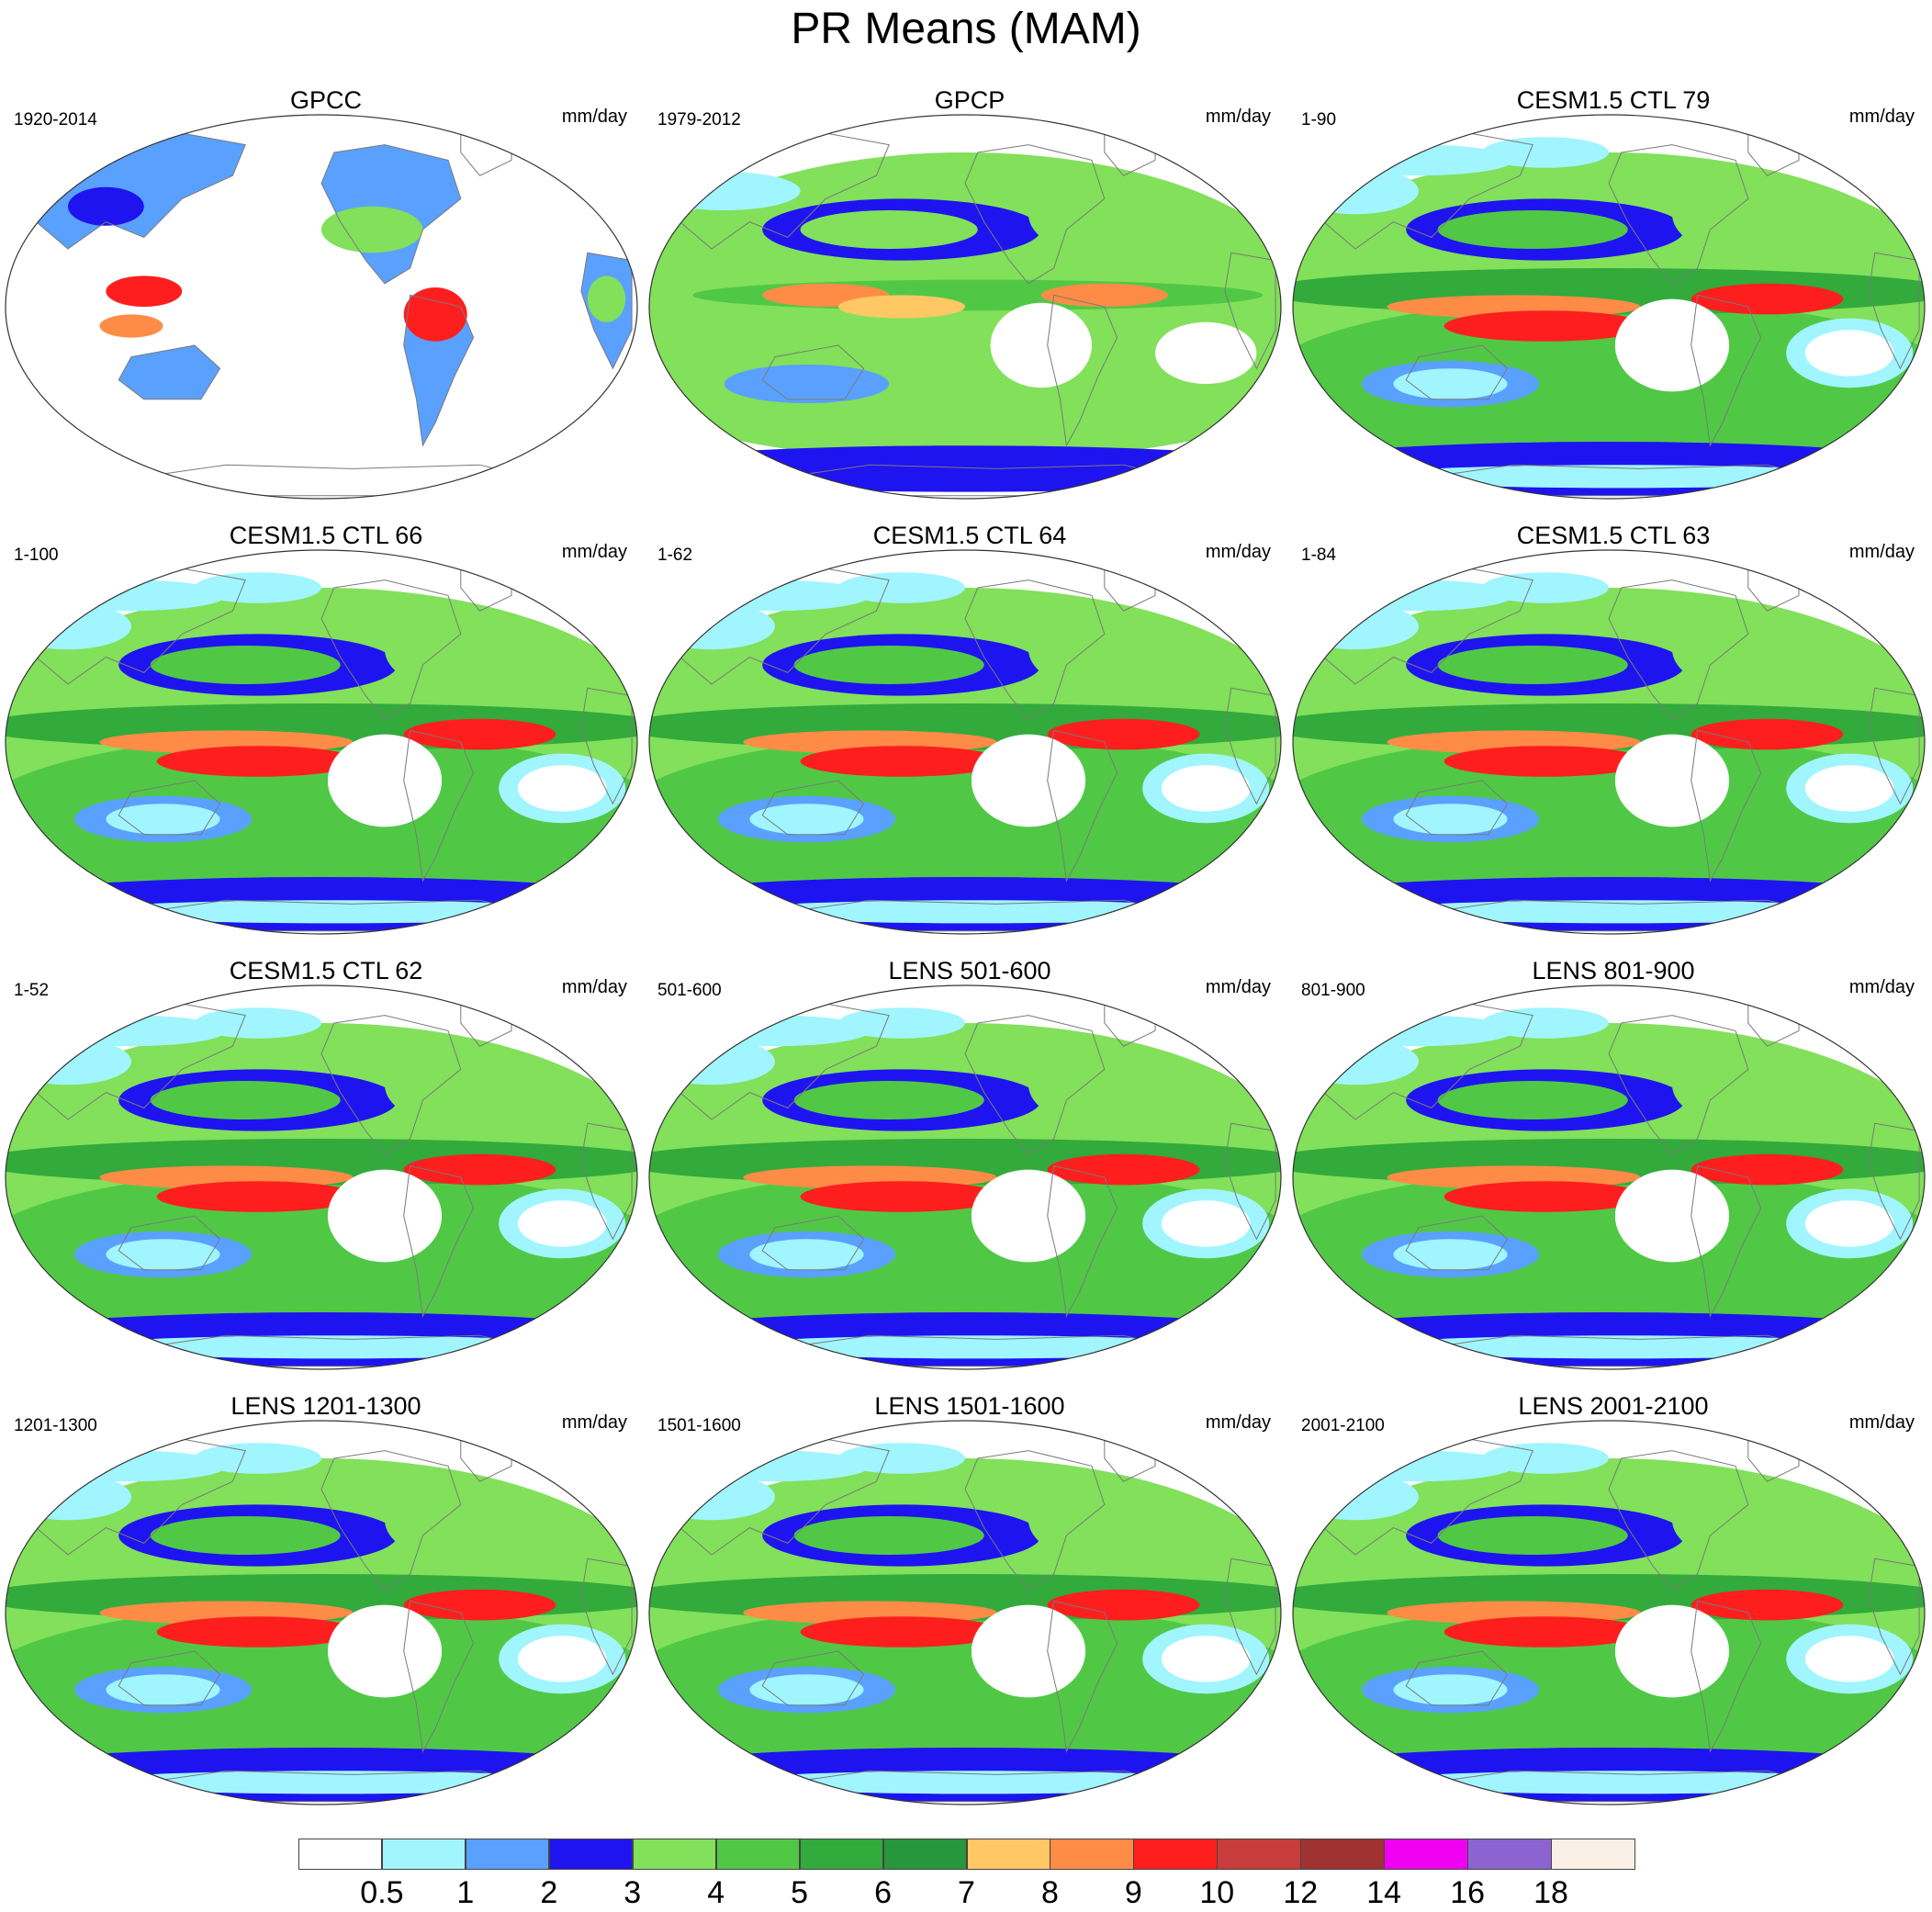 The height and width of the screenshot is (1912, 1932). I want to click on panel-title: LENS 501-600, so click(969, 970).